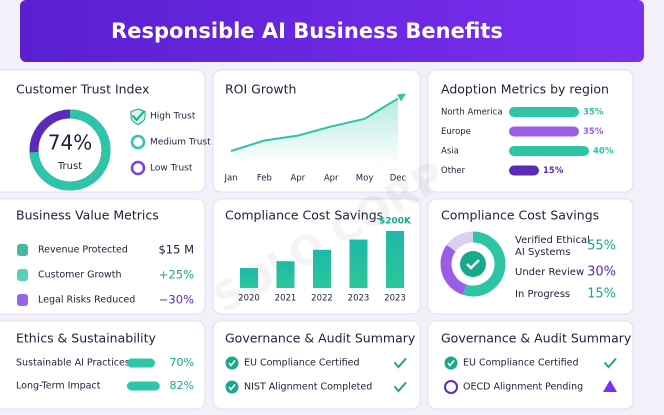  What do you see at coordinates (182, 385) in the screenshot?
I see `value-label: 82%` at bounding box center [182, 385].